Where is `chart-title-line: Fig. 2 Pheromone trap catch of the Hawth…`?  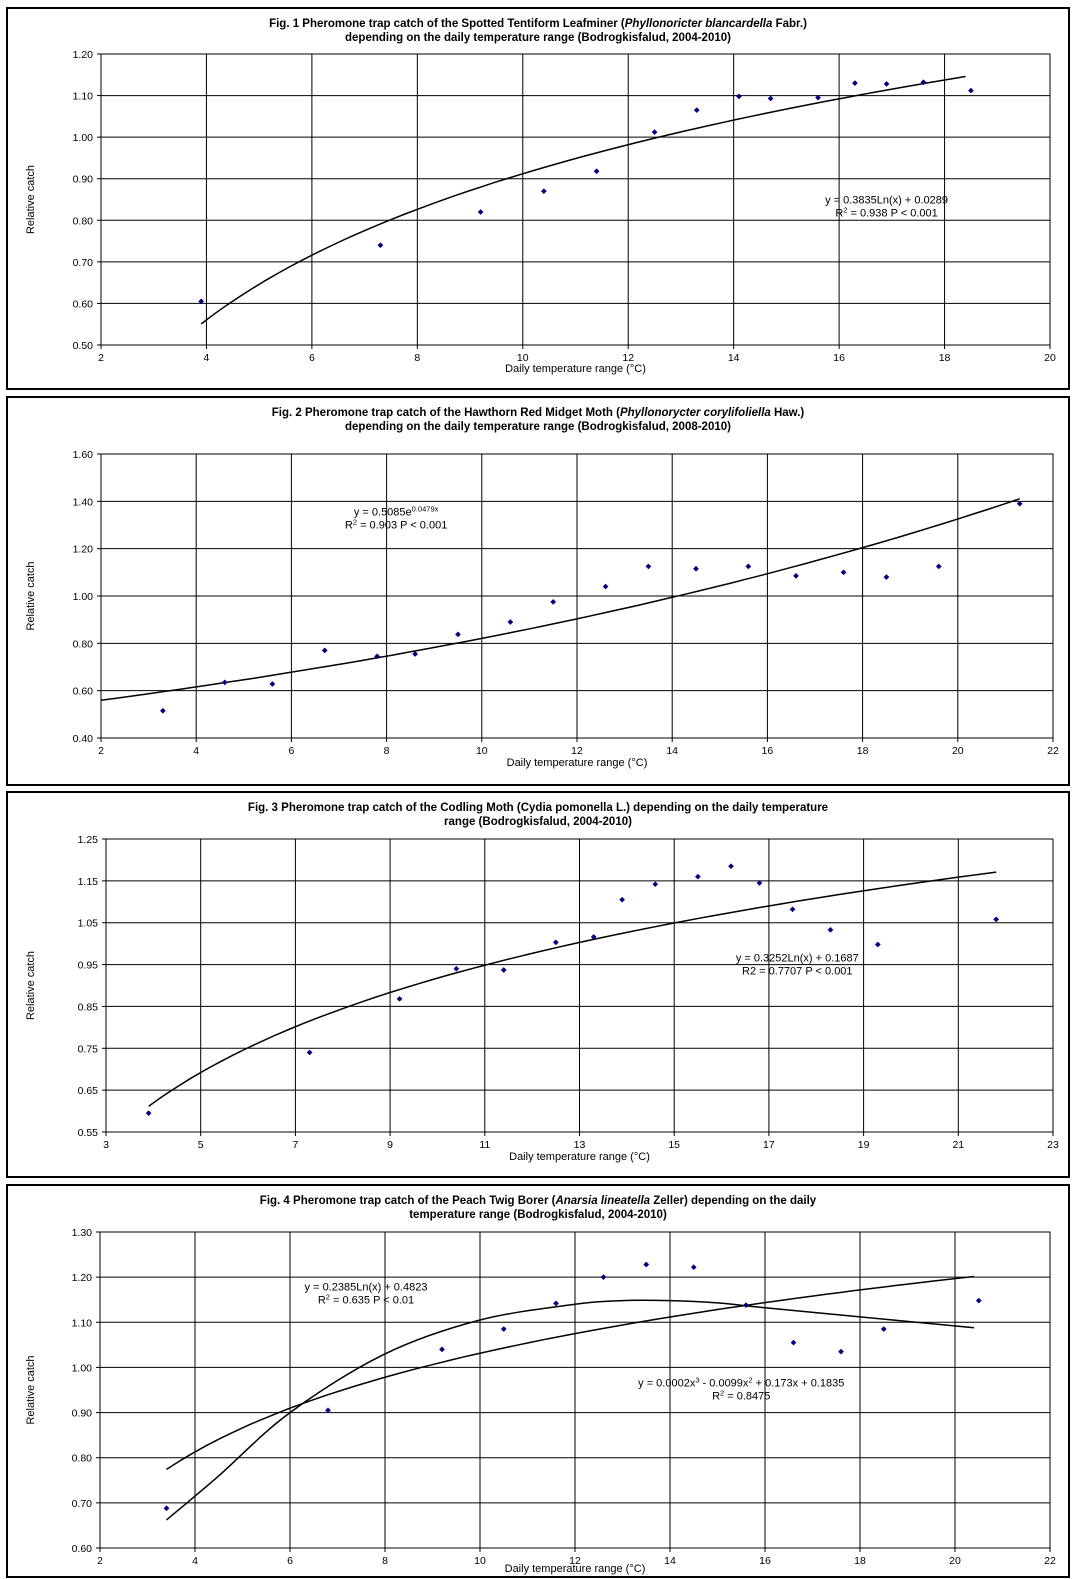
chart-title-line: Fig. 2 Pheromone trap catch of the Hawth… is located at coordinates (538, 413).